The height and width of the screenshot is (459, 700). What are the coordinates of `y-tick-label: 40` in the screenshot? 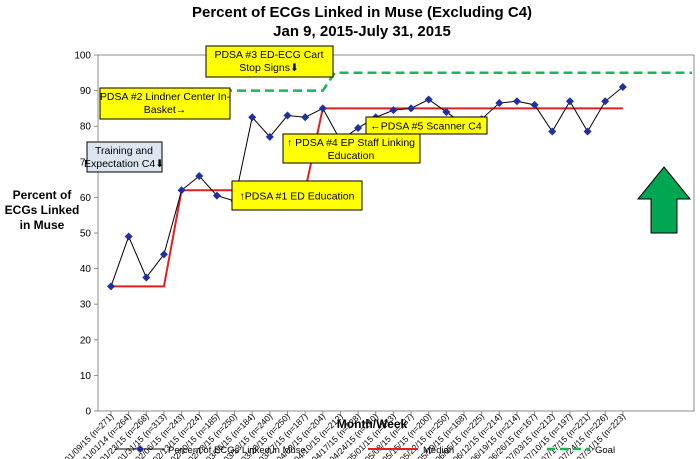 It's located at (86, 269).